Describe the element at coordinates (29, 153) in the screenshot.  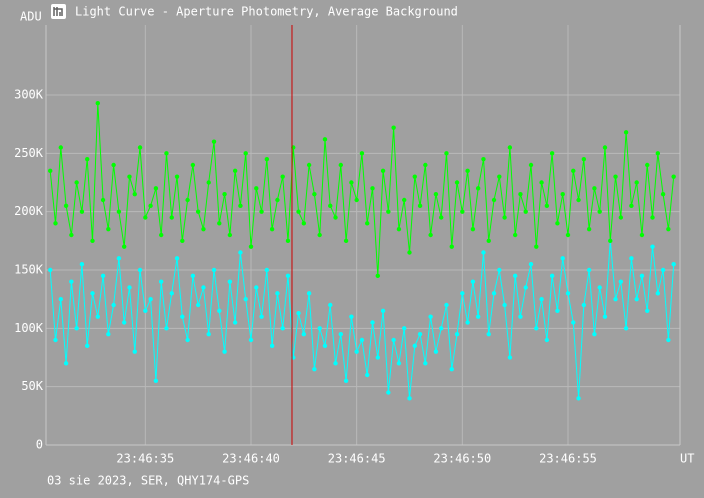
I see `y-tick-label: 250K` at that location.